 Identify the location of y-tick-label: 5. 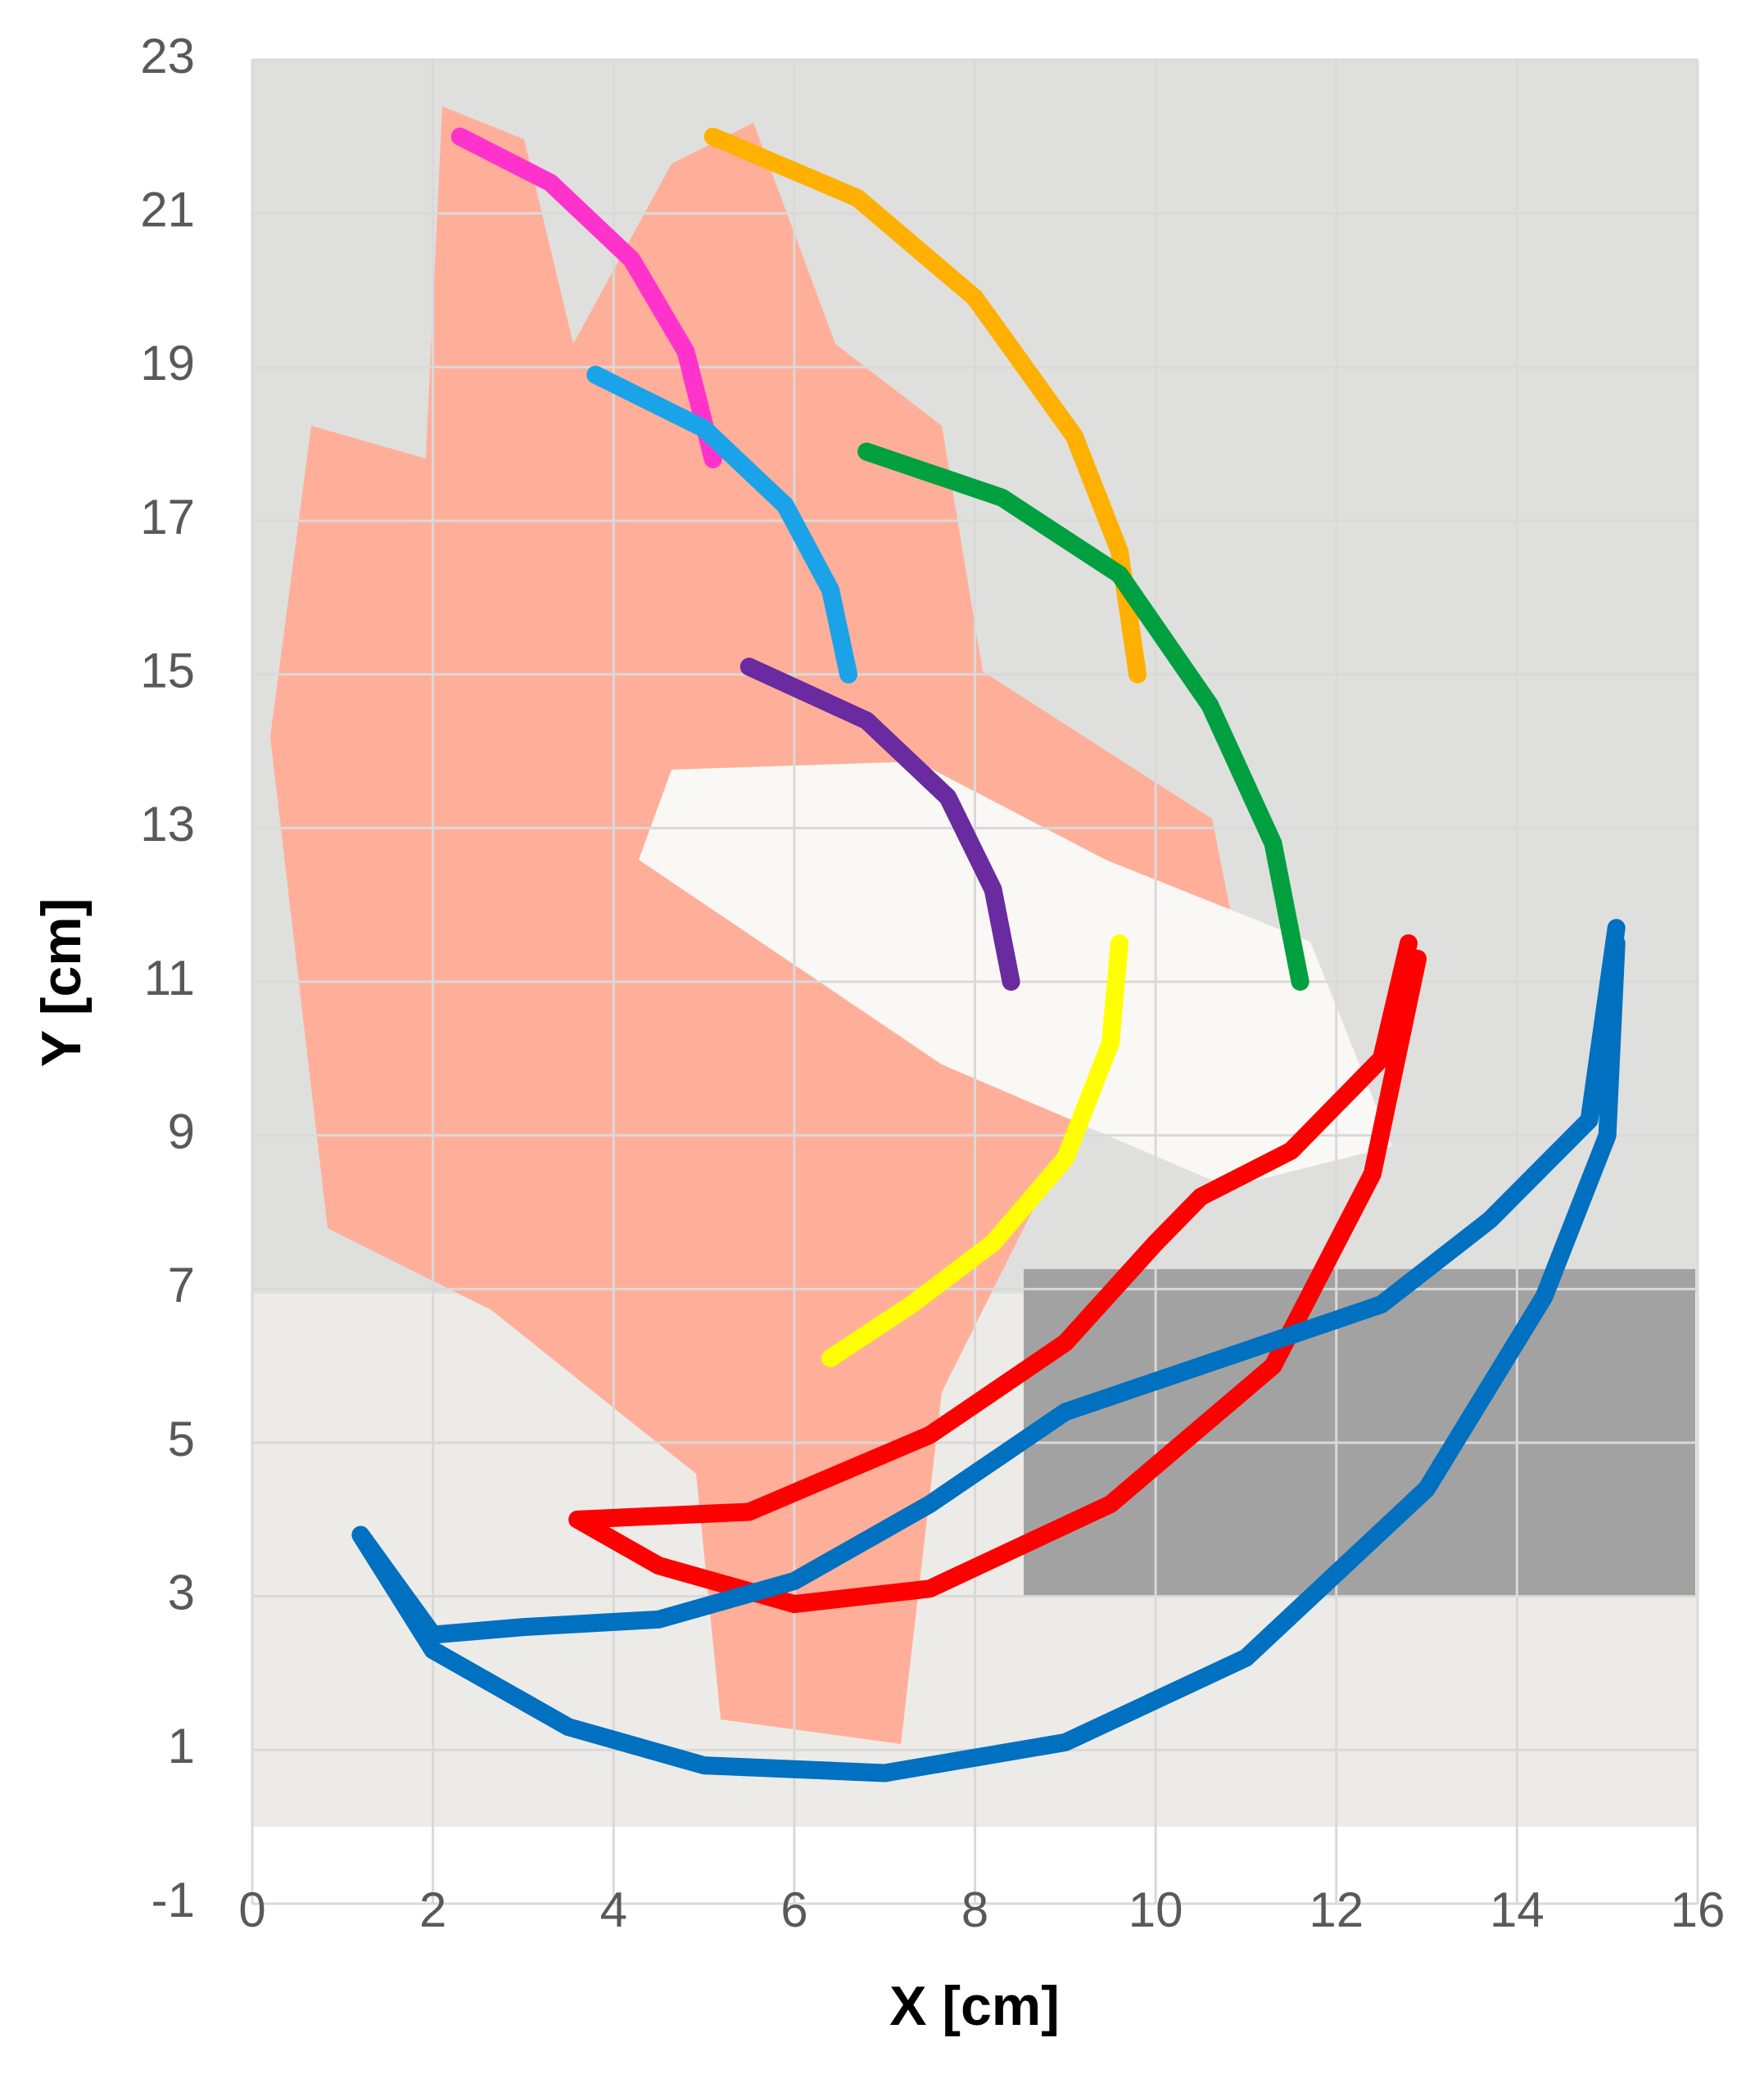
(181, 1439).